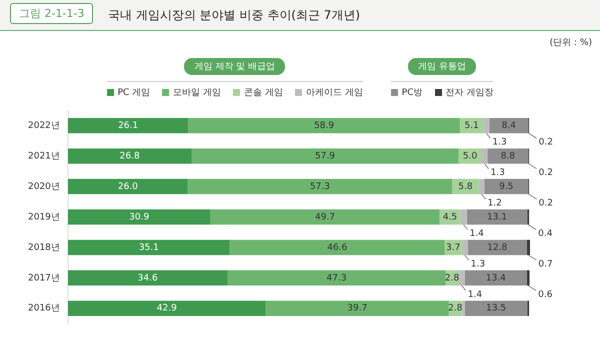  What do you see at coordinates (465, 187) in the screenshot?
I see `data-label: 5.8` at bounding box center [465, 187].